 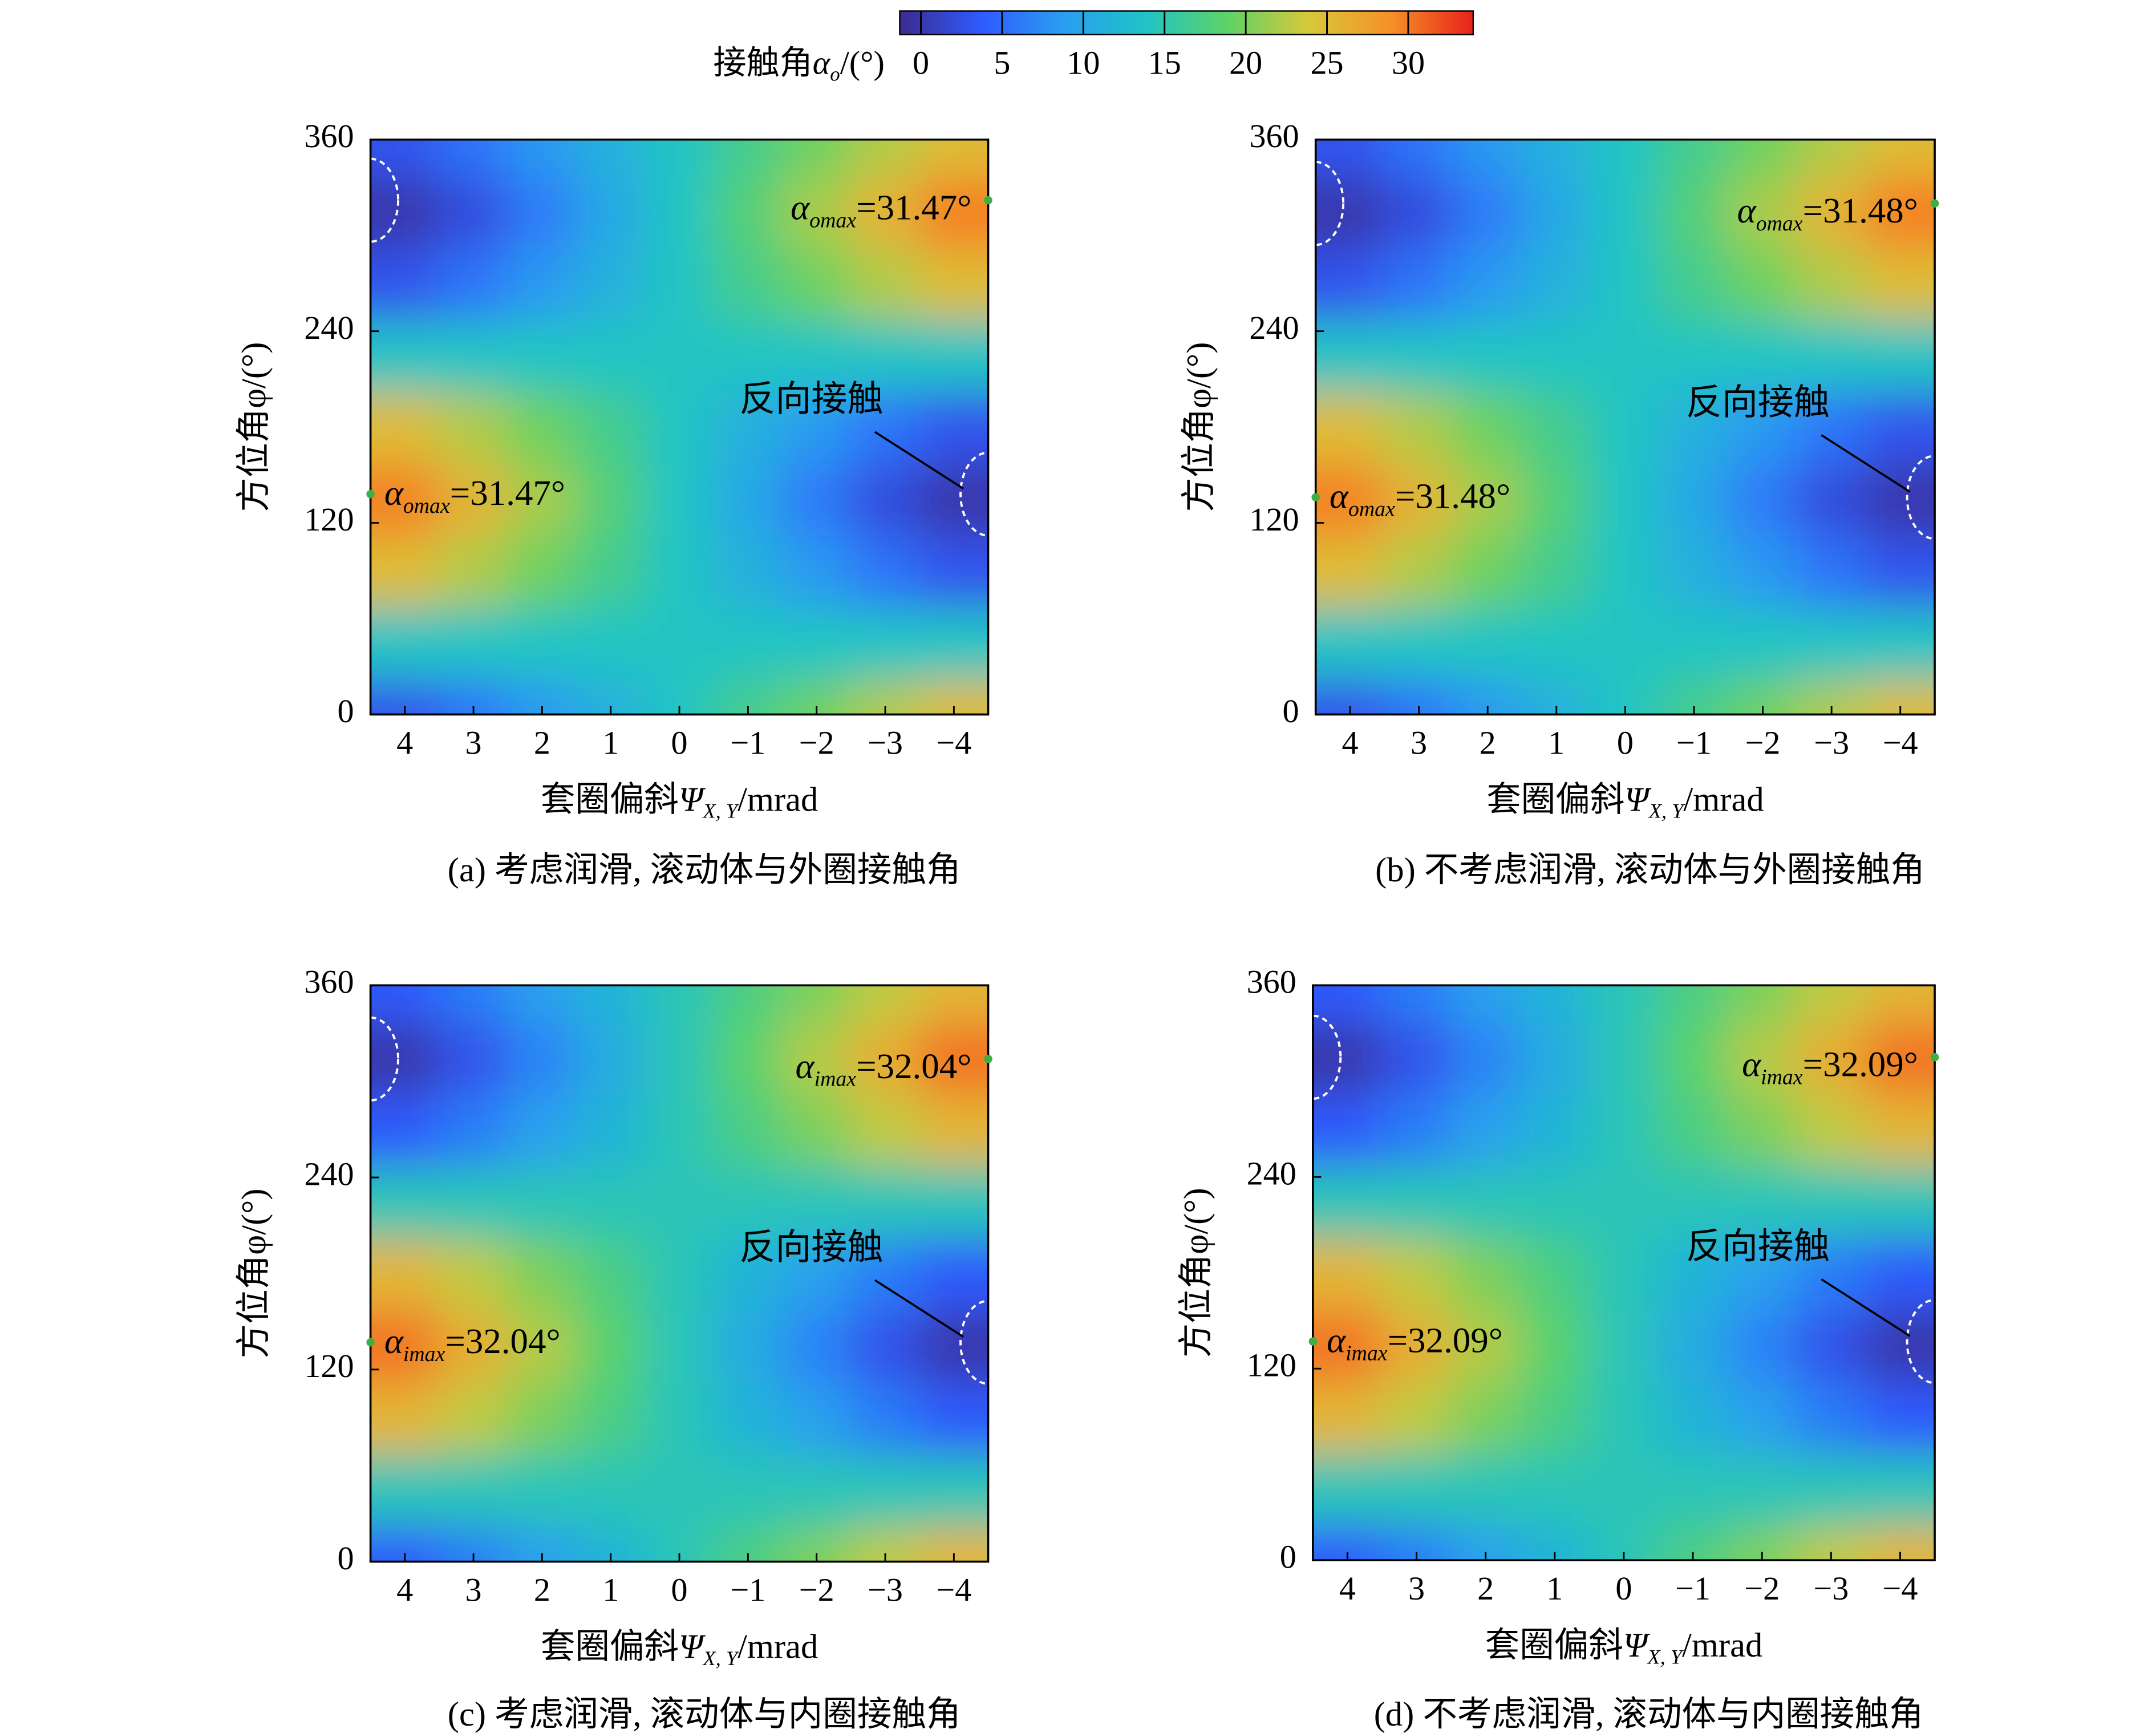 What do you see at coordinates (680, 1649) in the screenshot?
I see `x-axis-label: 套圈偏斜ΨX, Y/mrad` at bounding box center [680, 1649].